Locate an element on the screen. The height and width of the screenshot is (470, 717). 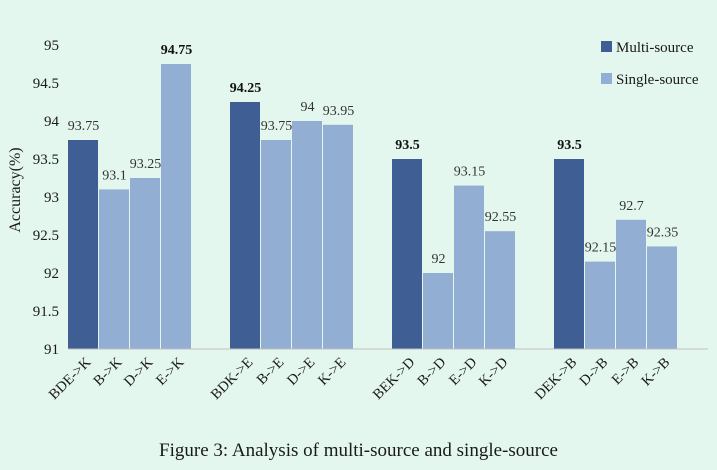
legend: Multi-source Single-source is located at coordinates (650, 64).